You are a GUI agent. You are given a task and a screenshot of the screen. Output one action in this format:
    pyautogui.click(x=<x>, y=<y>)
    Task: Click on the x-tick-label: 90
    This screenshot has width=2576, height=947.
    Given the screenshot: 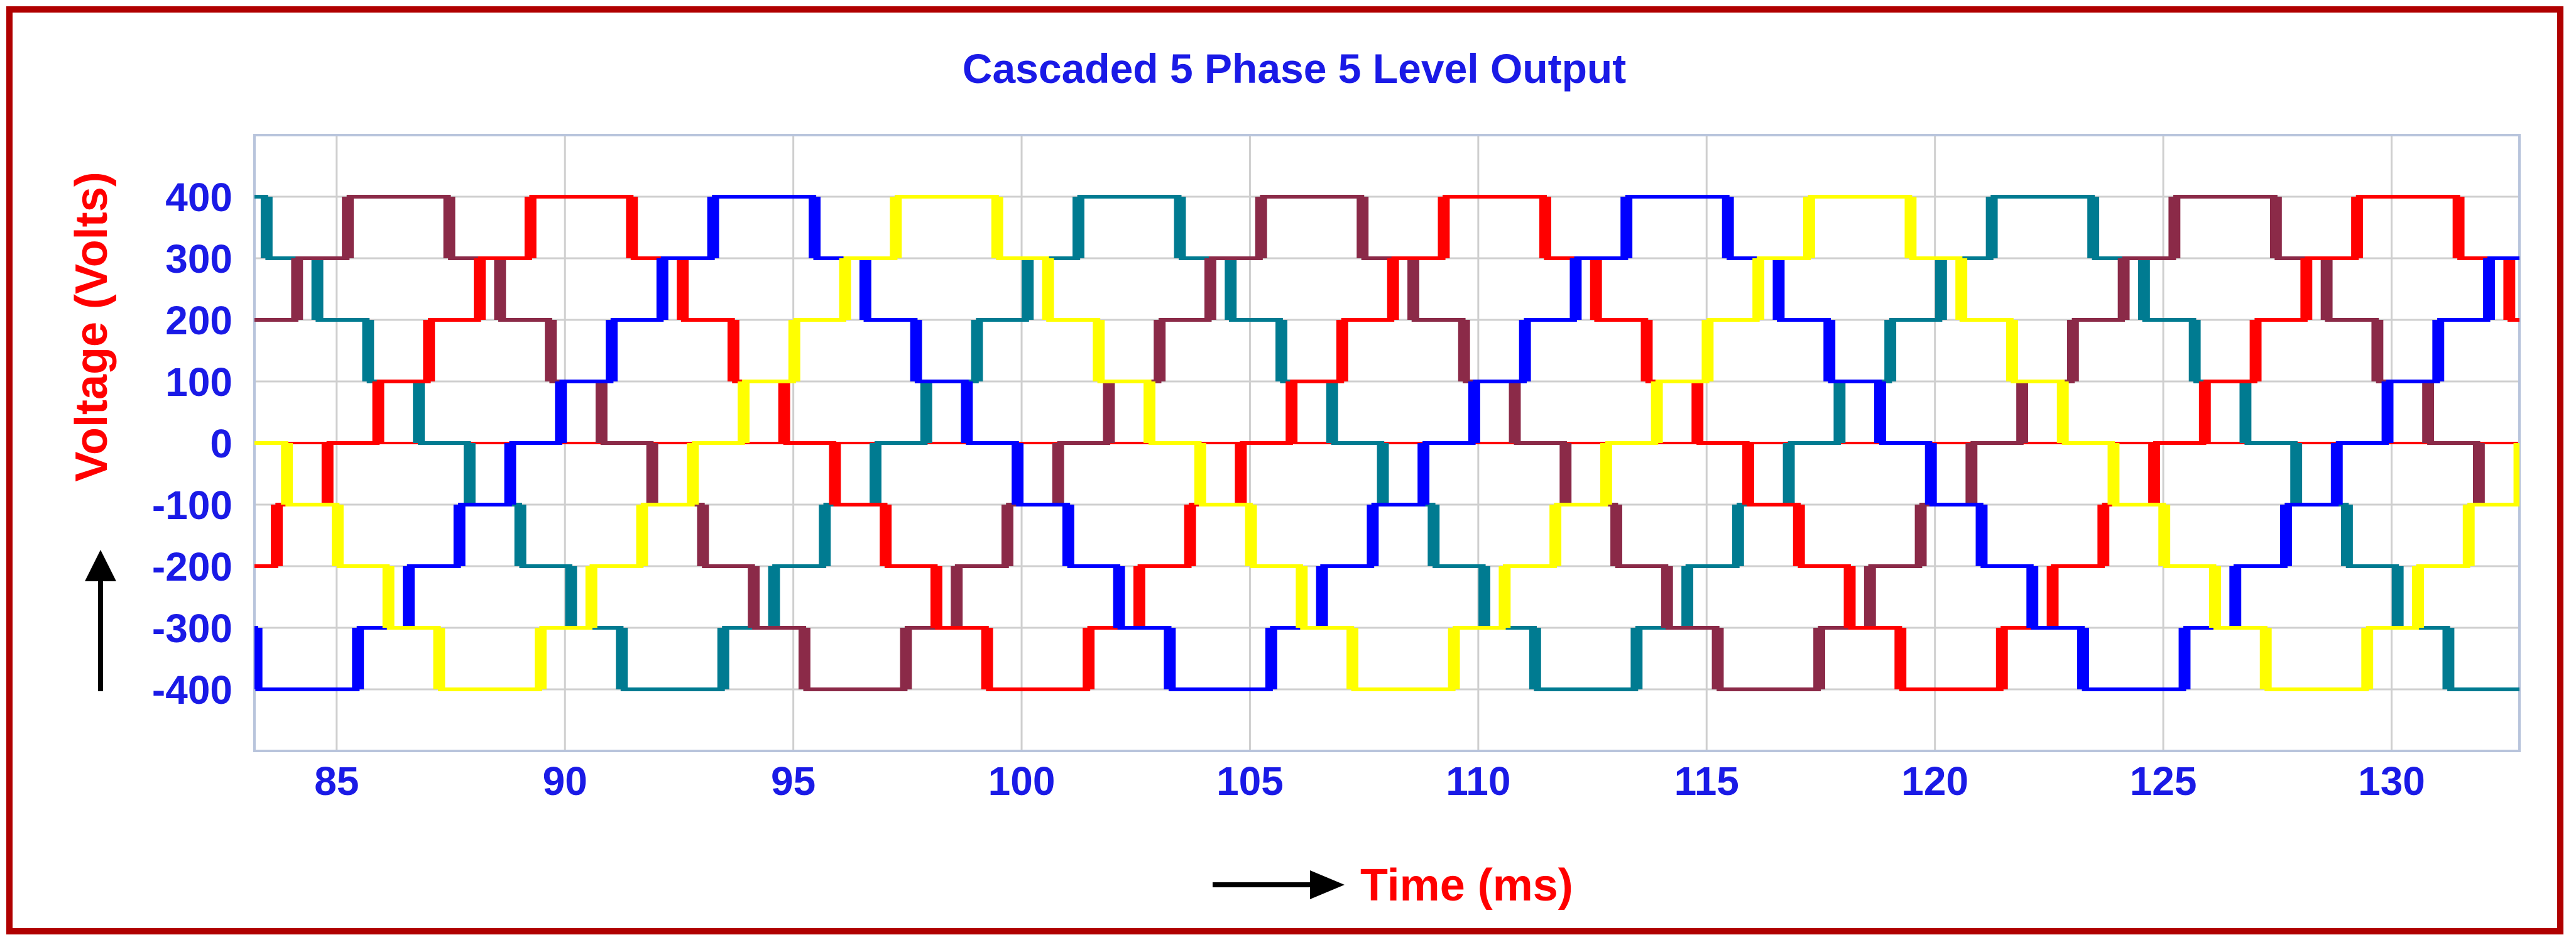 What is the action you would take?
    pyautogui.click(x=565, y=781)
    